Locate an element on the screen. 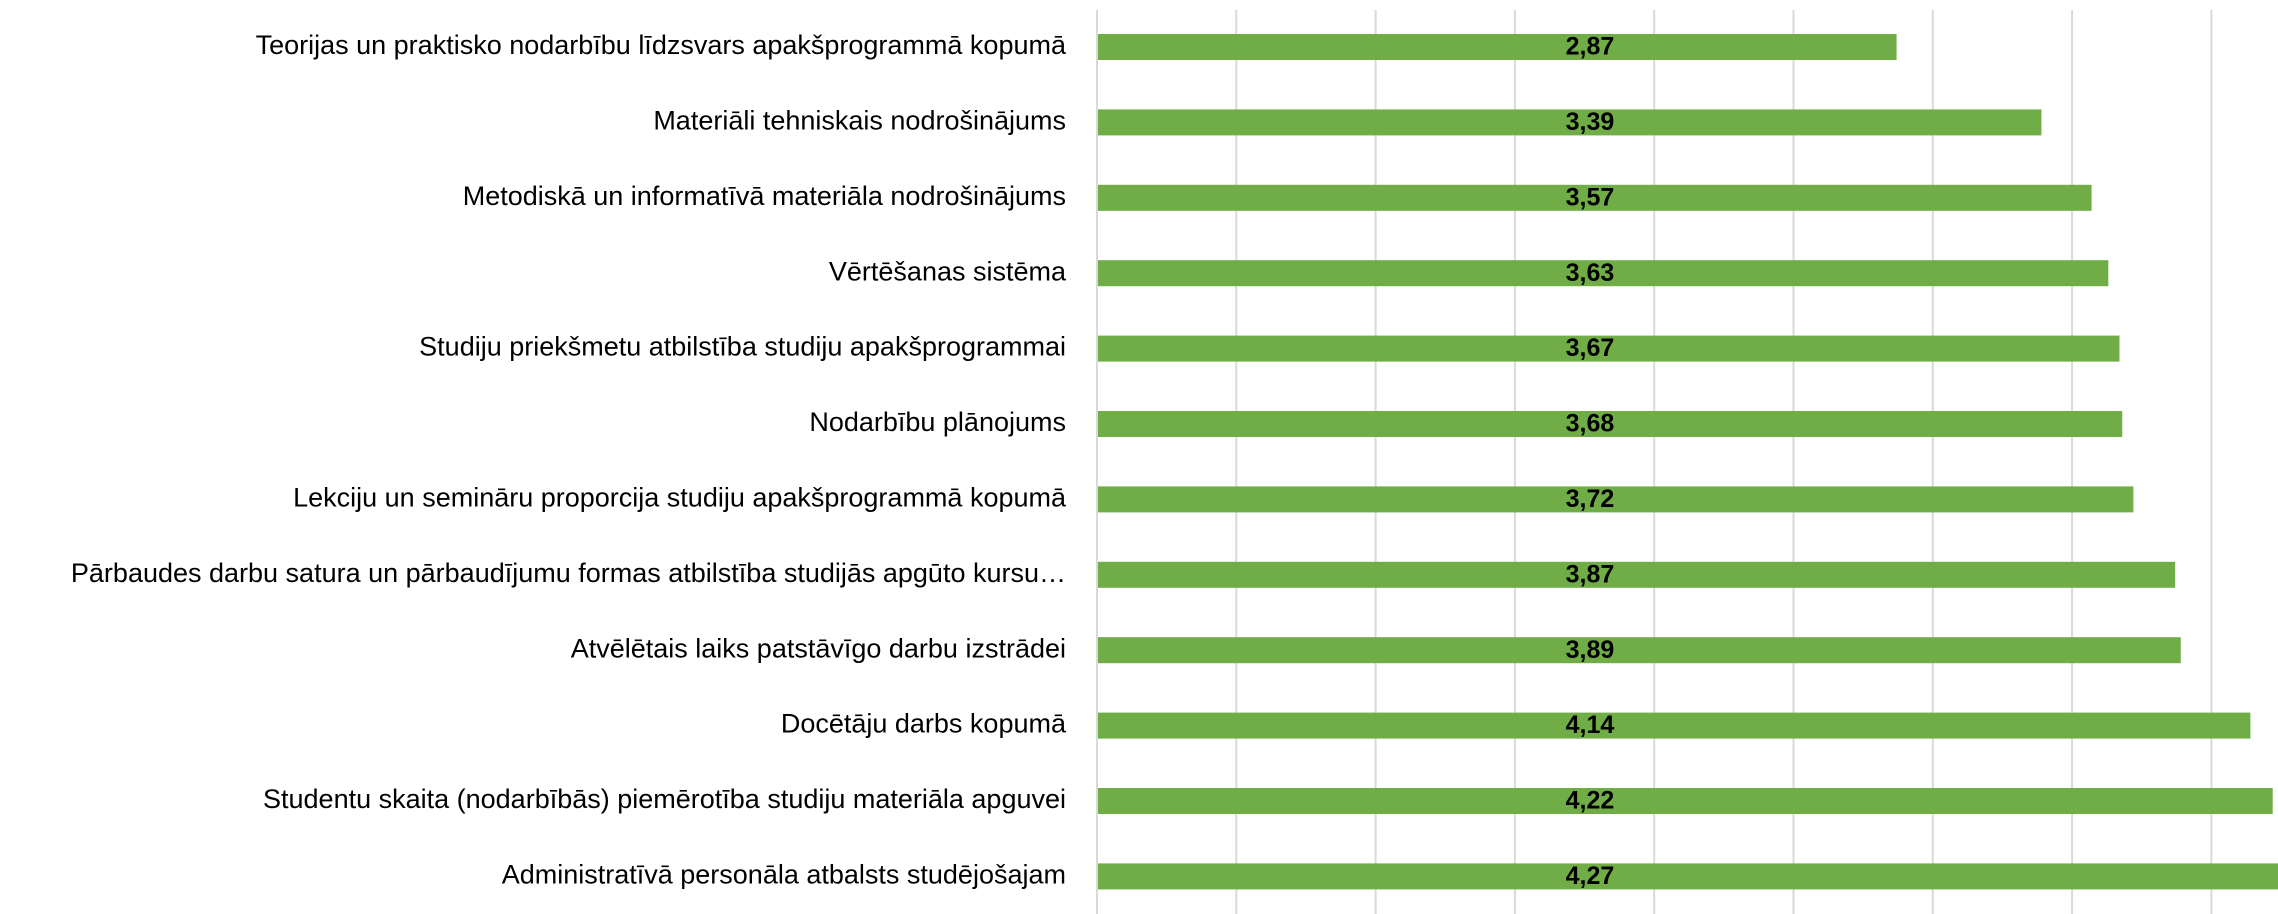 This screenshot has width=2278, height=914. data-label: 4,14 is located at coordinates (1590, 725).